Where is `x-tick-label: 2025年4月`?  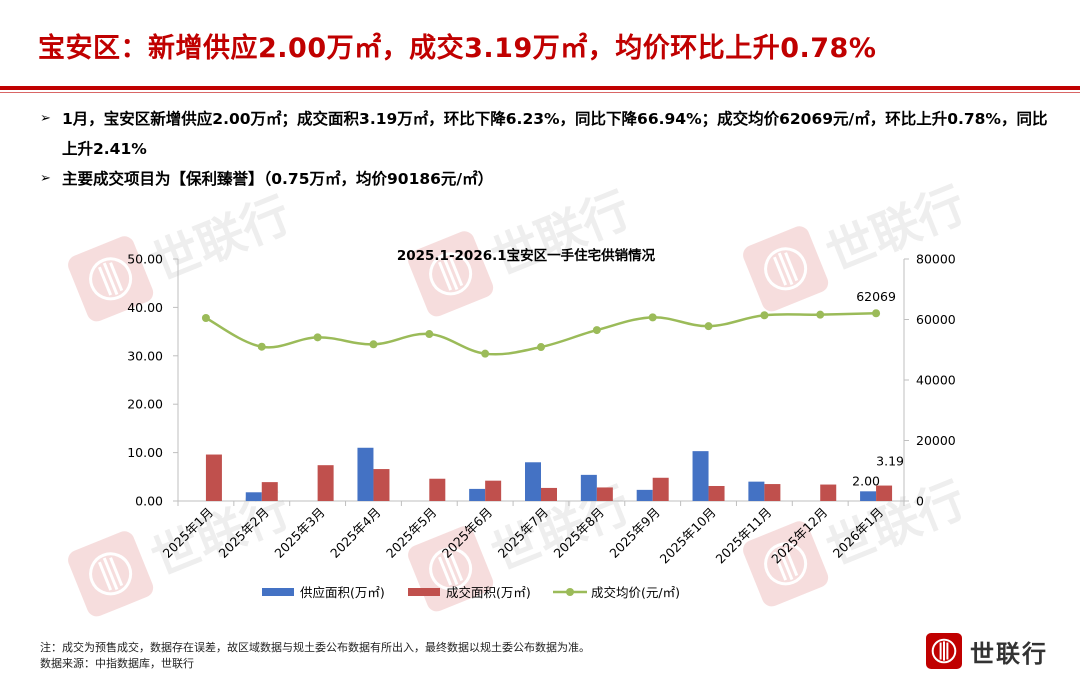
x-tick-label: 2025年4月 is located at coordinates (355, 533).